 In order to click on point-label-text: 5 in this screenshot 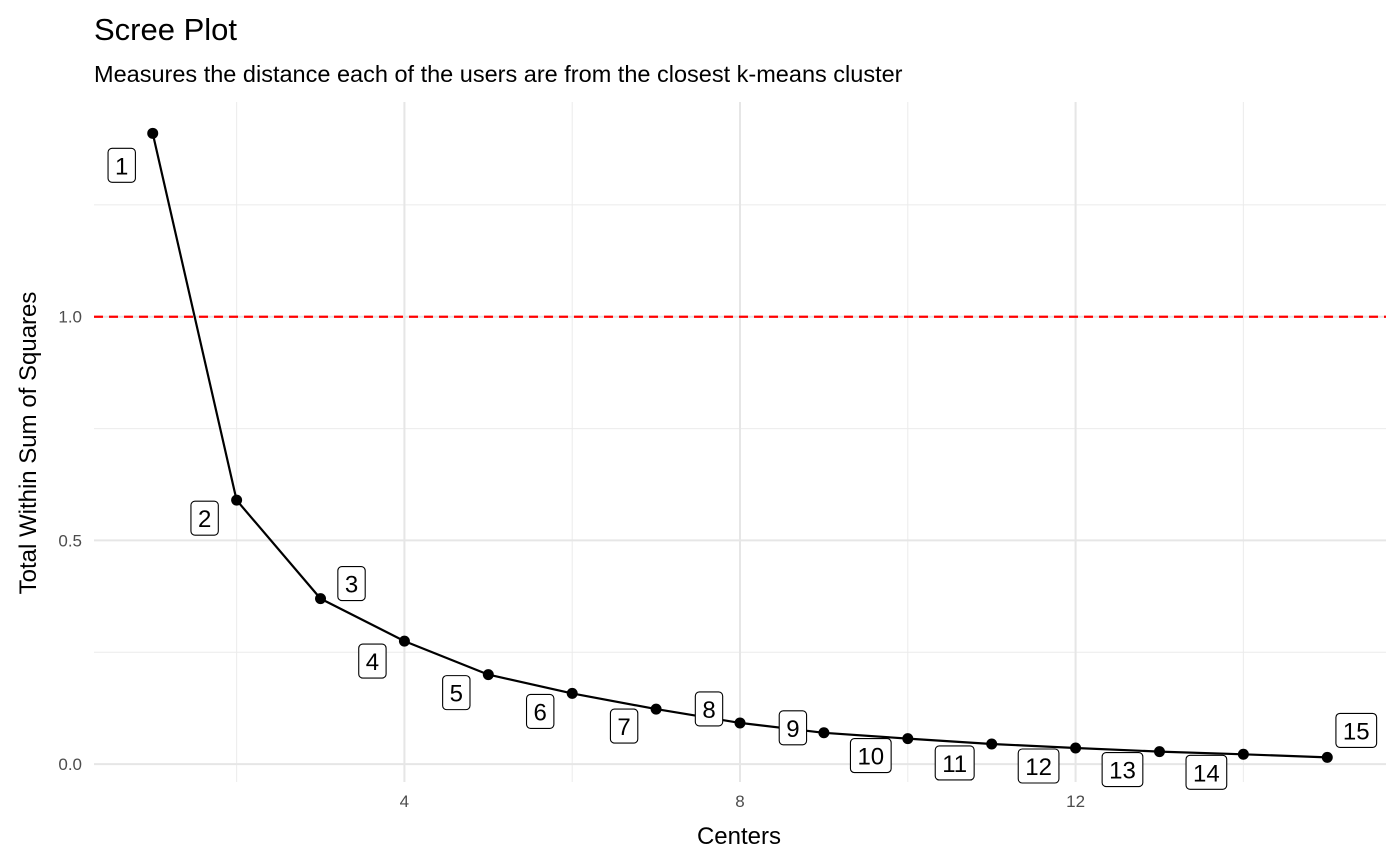, I will do `click(456, 694)`.